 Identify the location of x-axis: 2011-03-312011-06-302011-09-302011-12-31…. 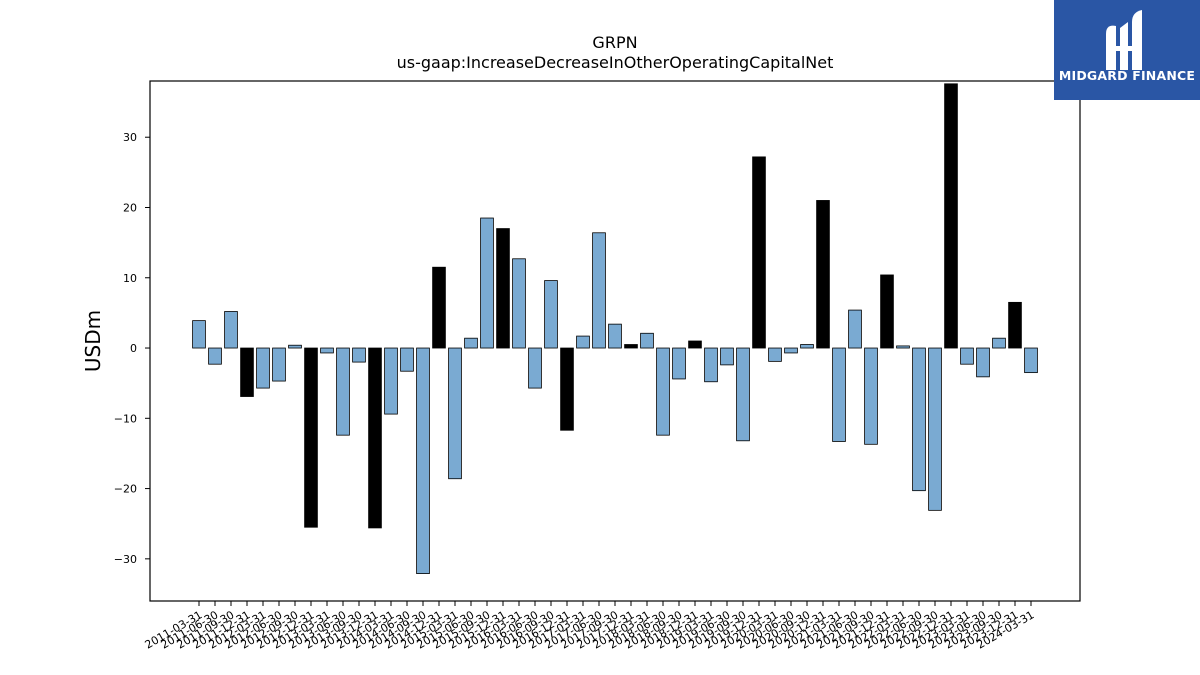
(590, 626).